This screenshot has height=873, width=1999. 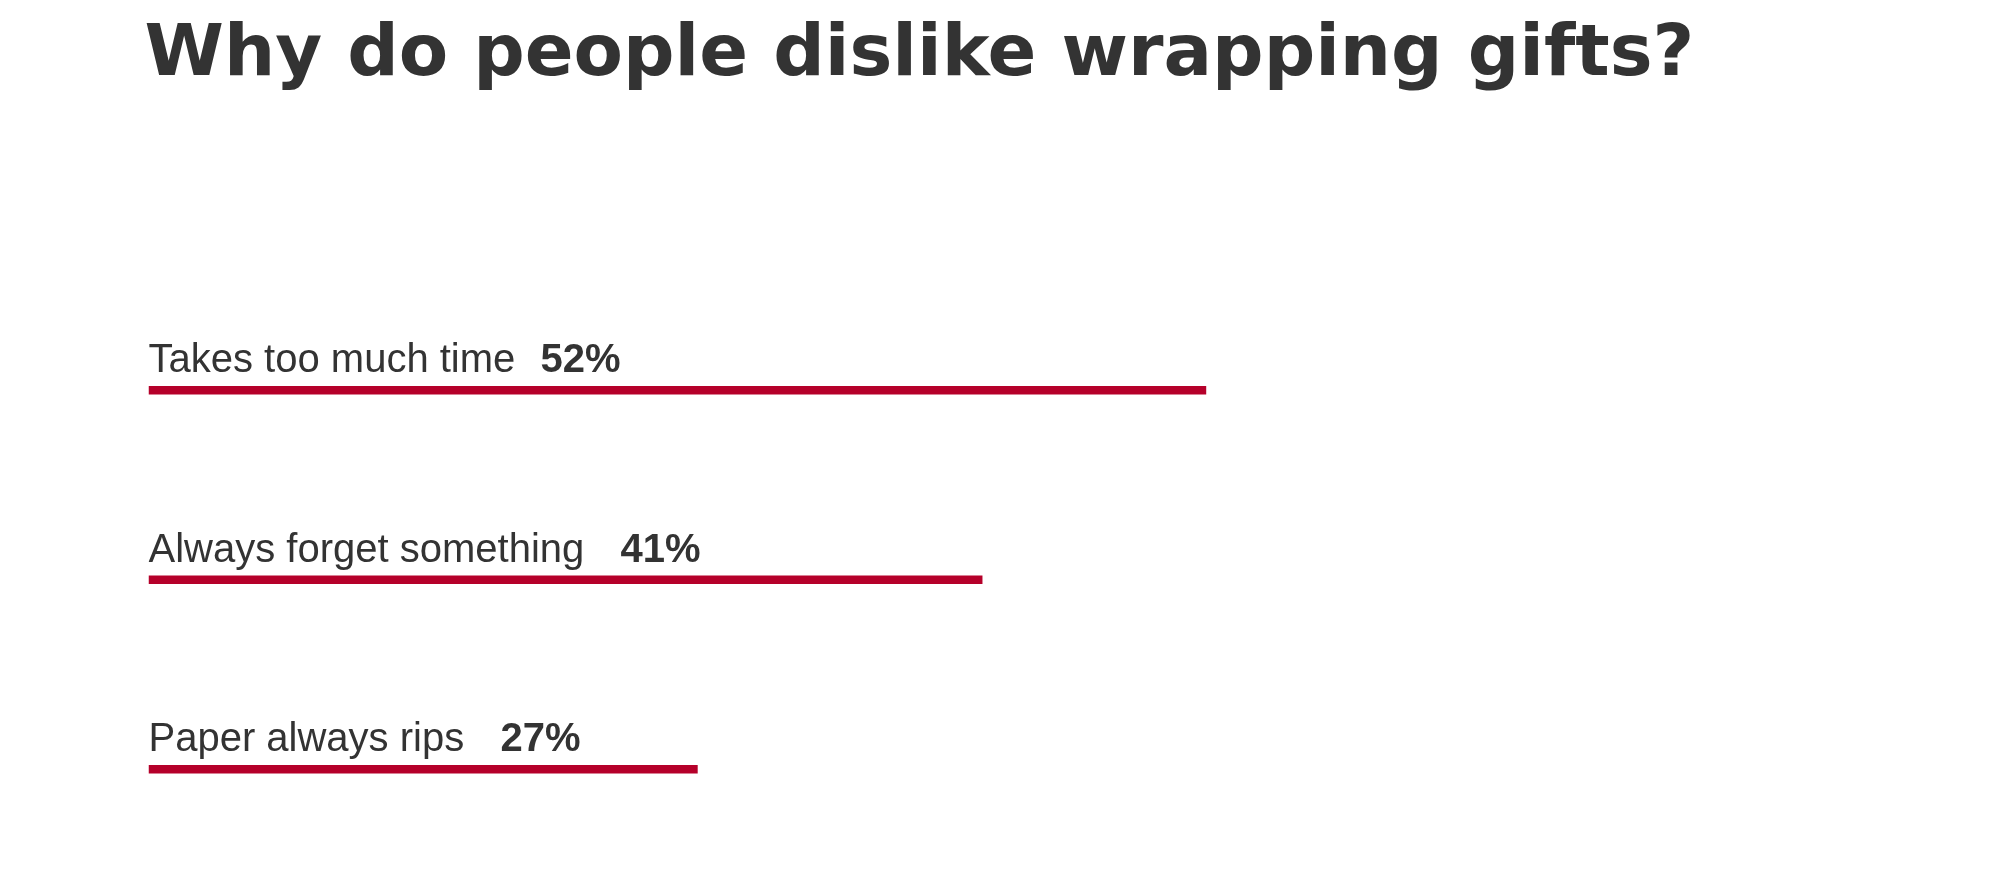 I want to click on data-label: 41%, so click(x=660, y=547).